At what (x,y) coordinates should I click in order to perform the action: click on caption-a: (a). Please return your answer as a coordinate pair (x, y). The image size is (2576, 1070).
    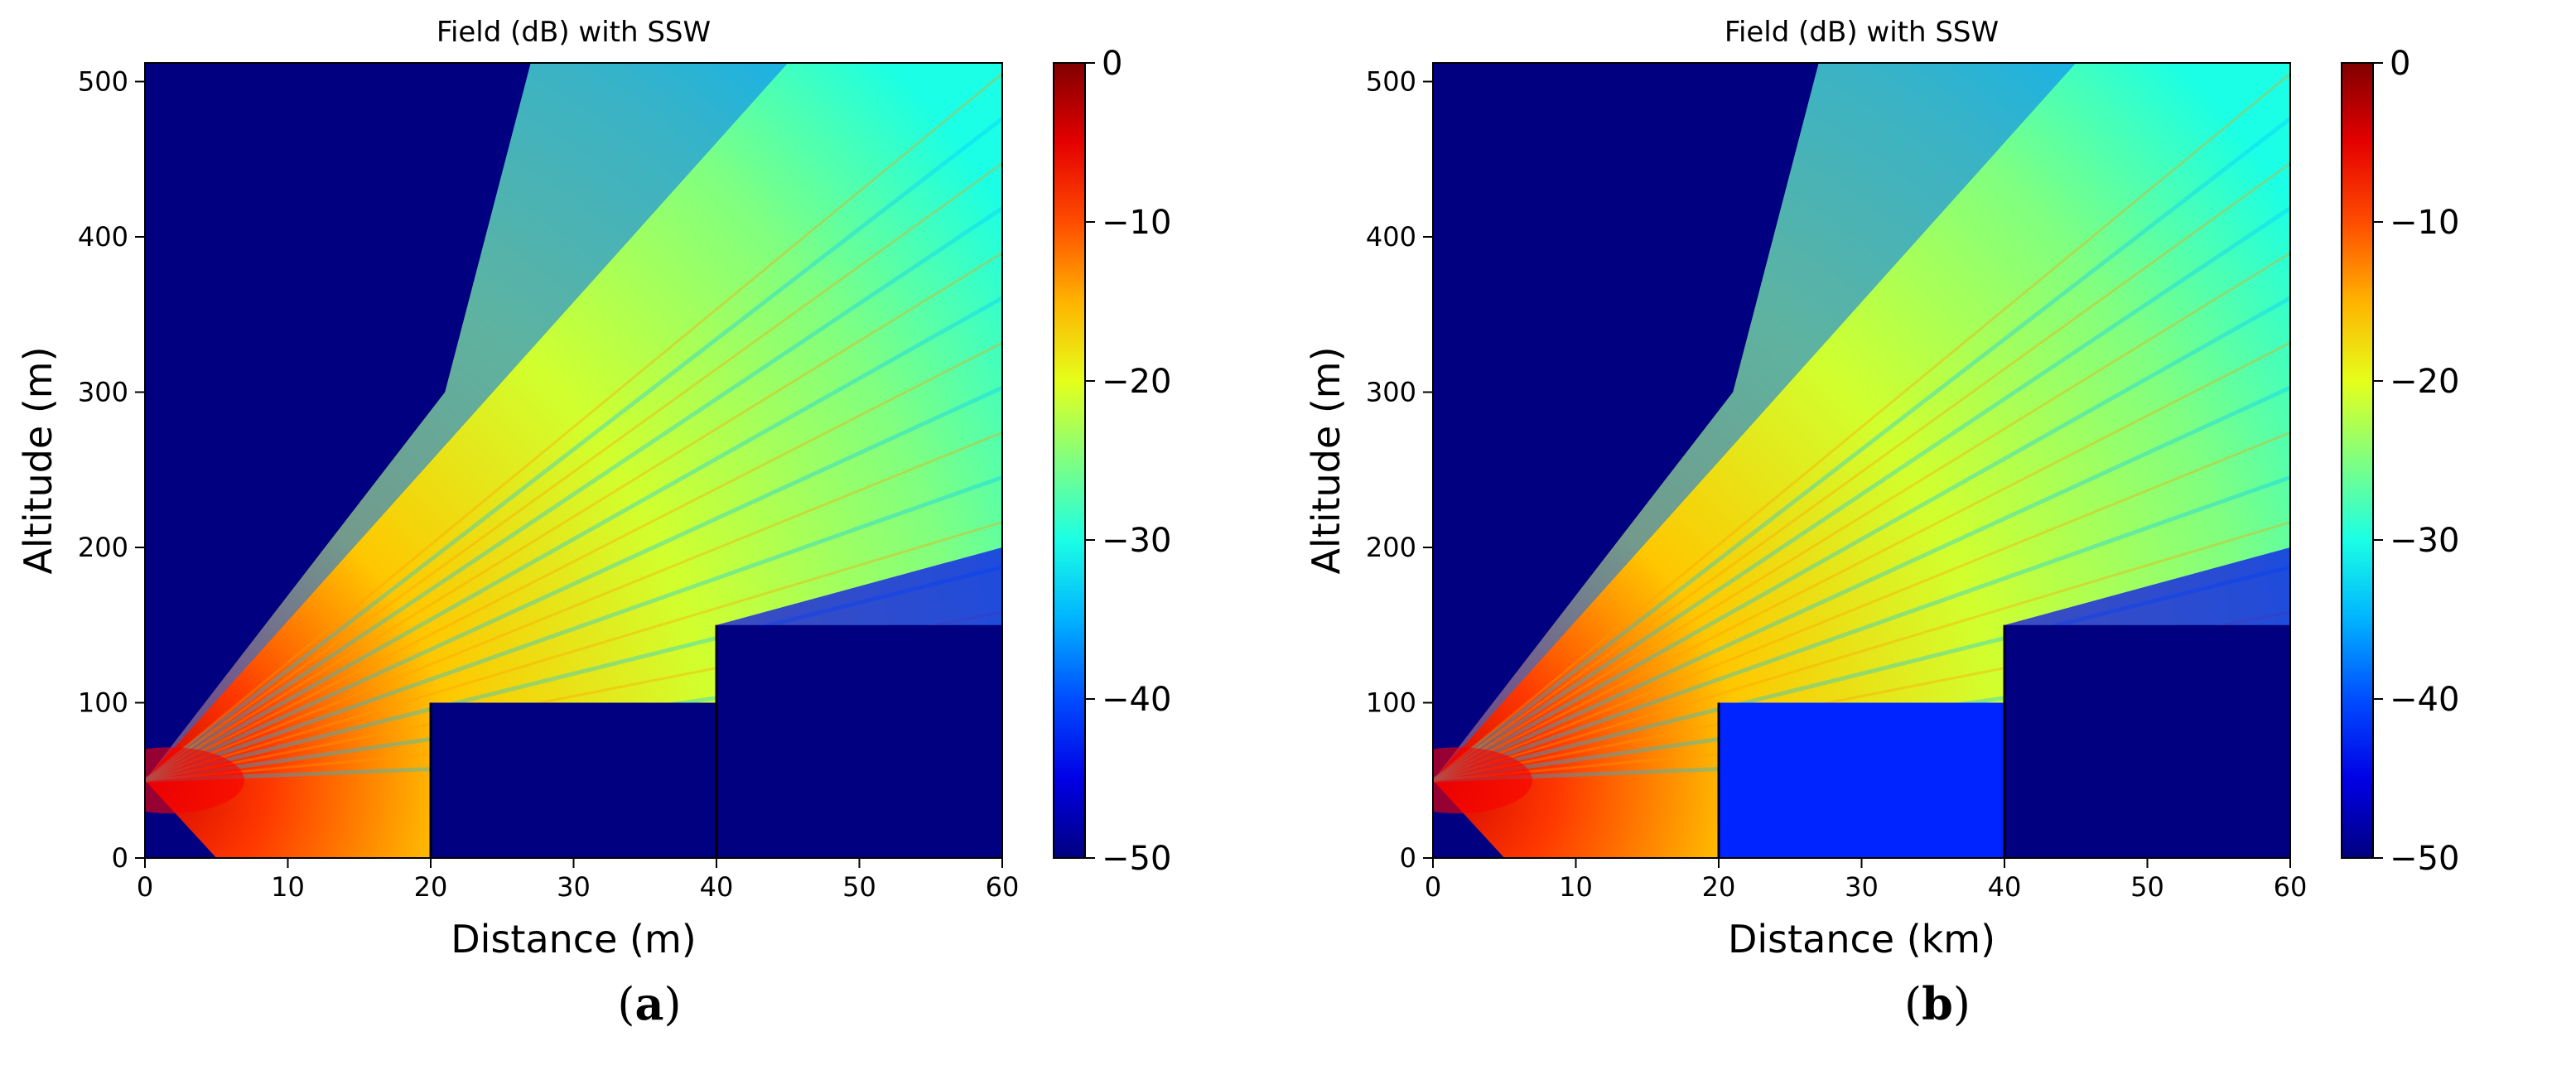
    Looking at the image, I should click on (650, 1003).